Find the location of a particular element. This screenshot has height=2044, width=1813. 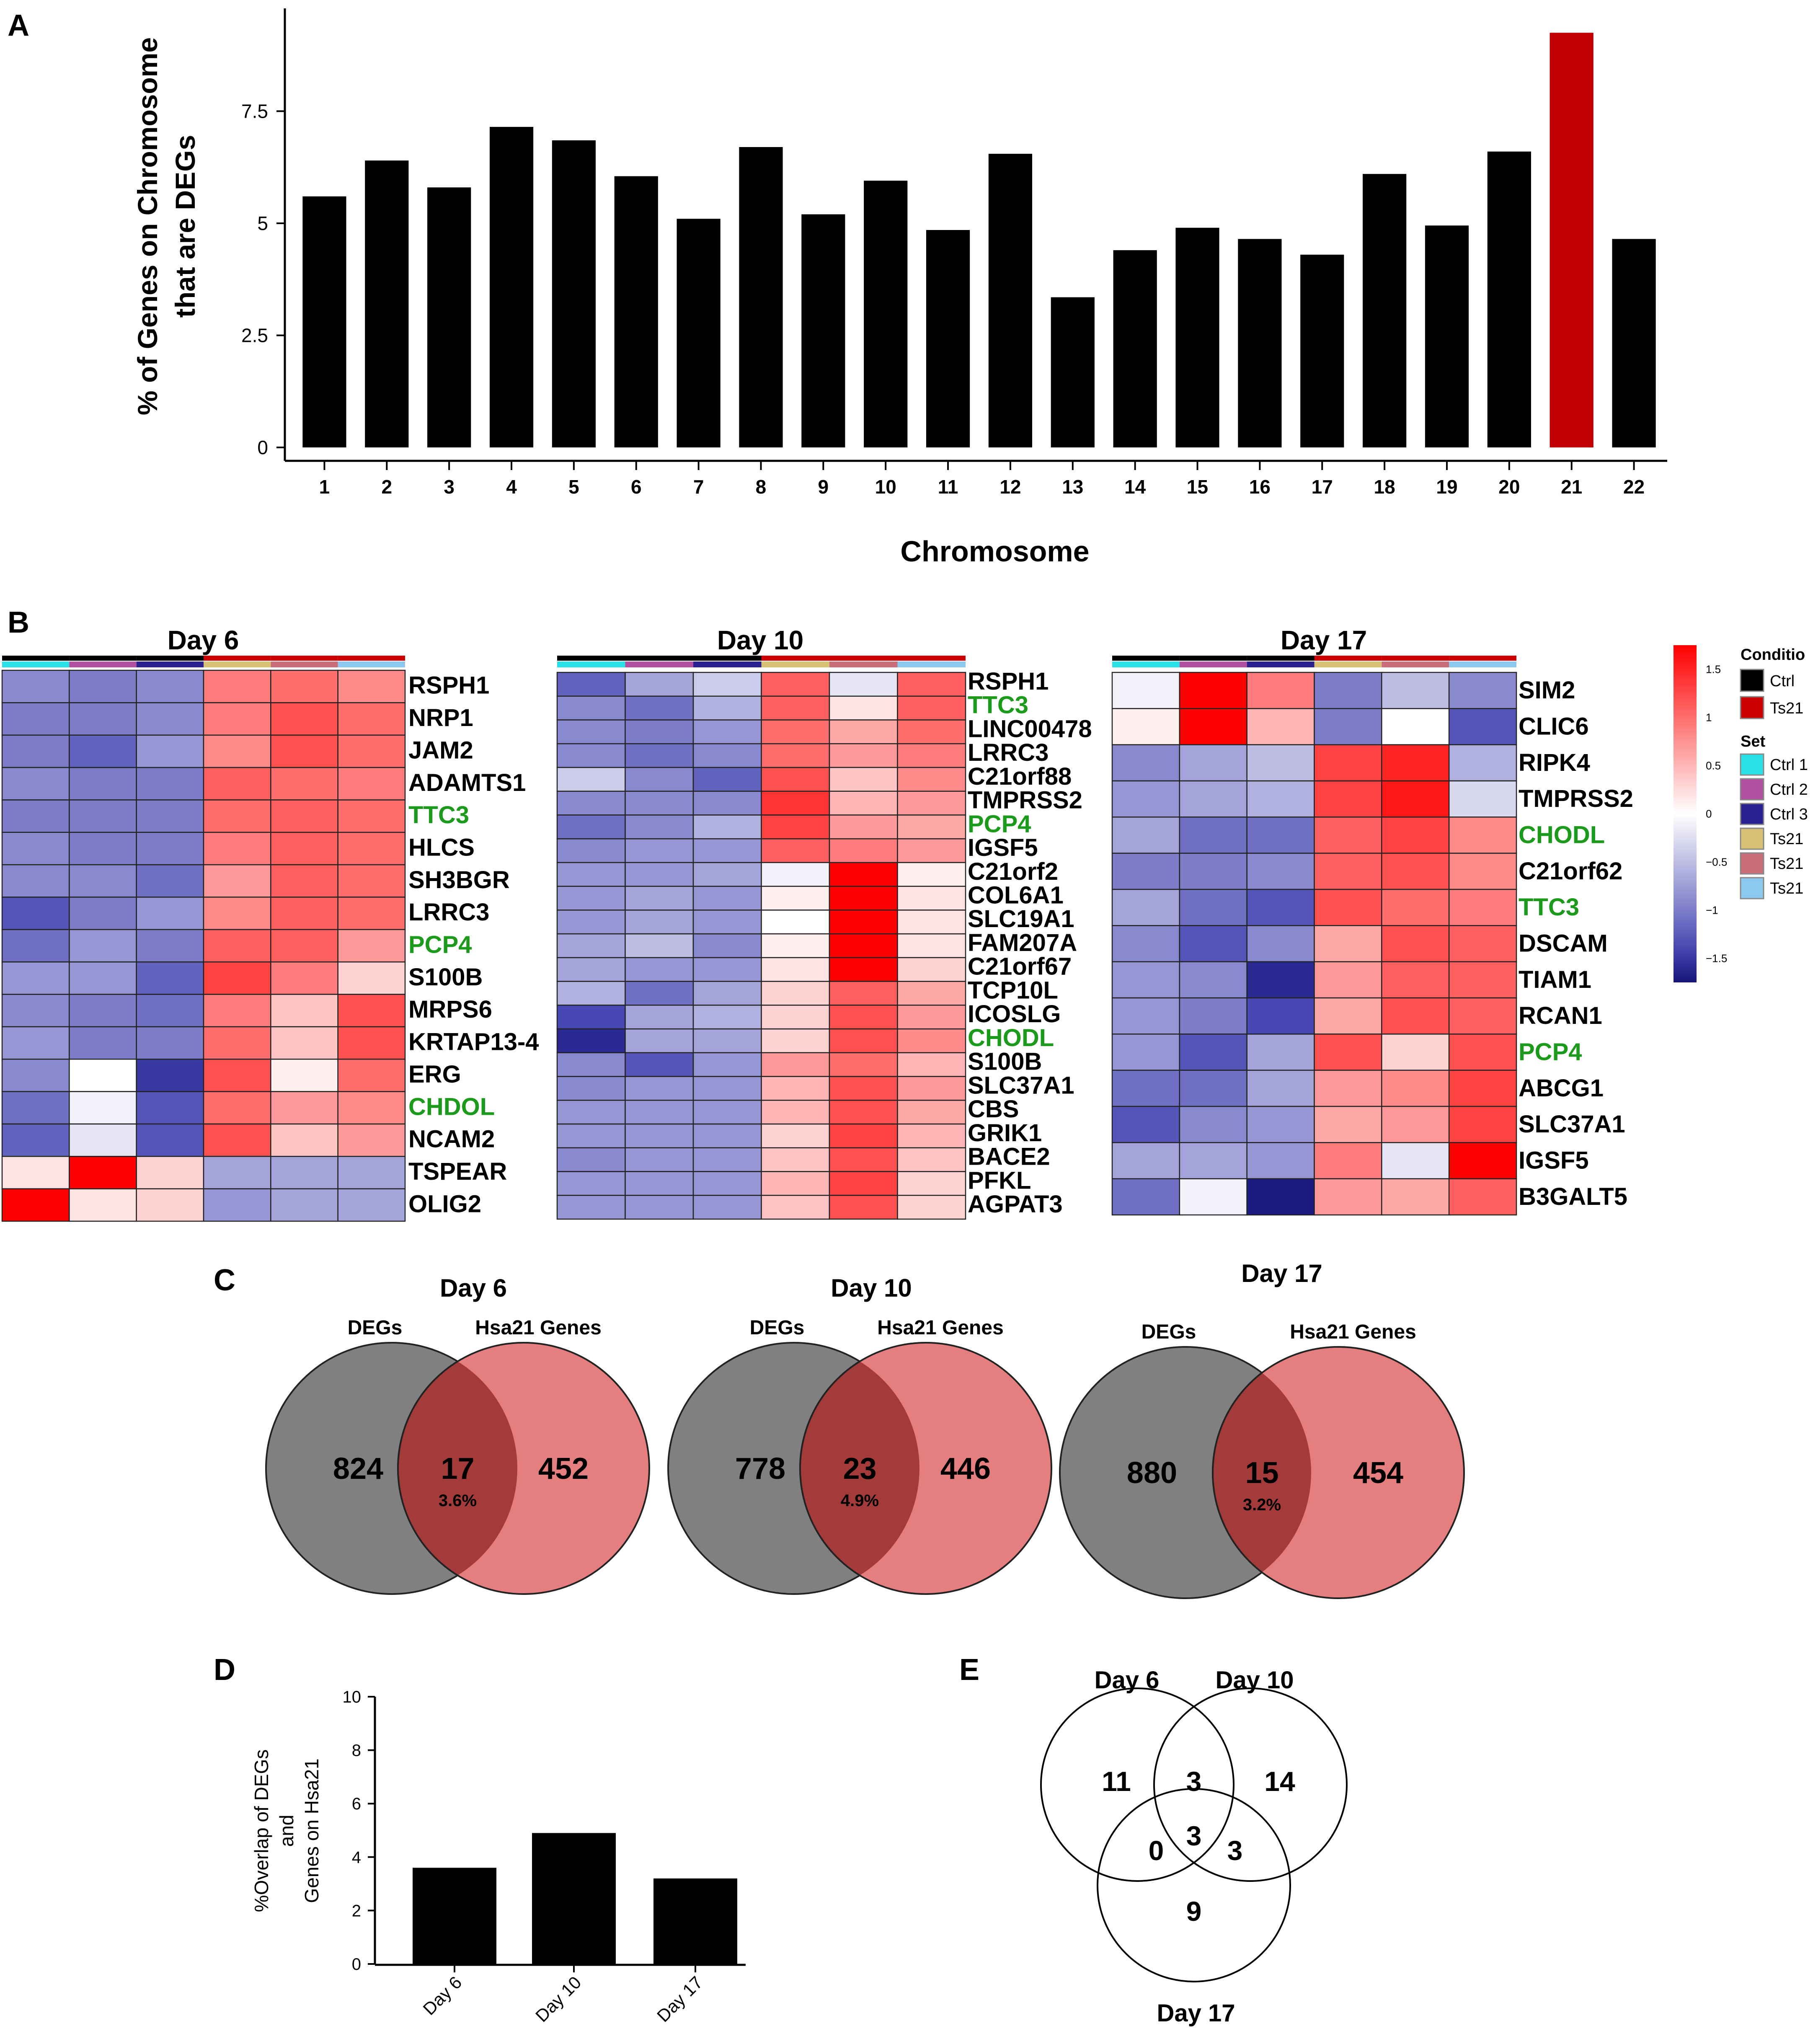

condition-legend-title: Conditio is located at coordinates (1773, 655).